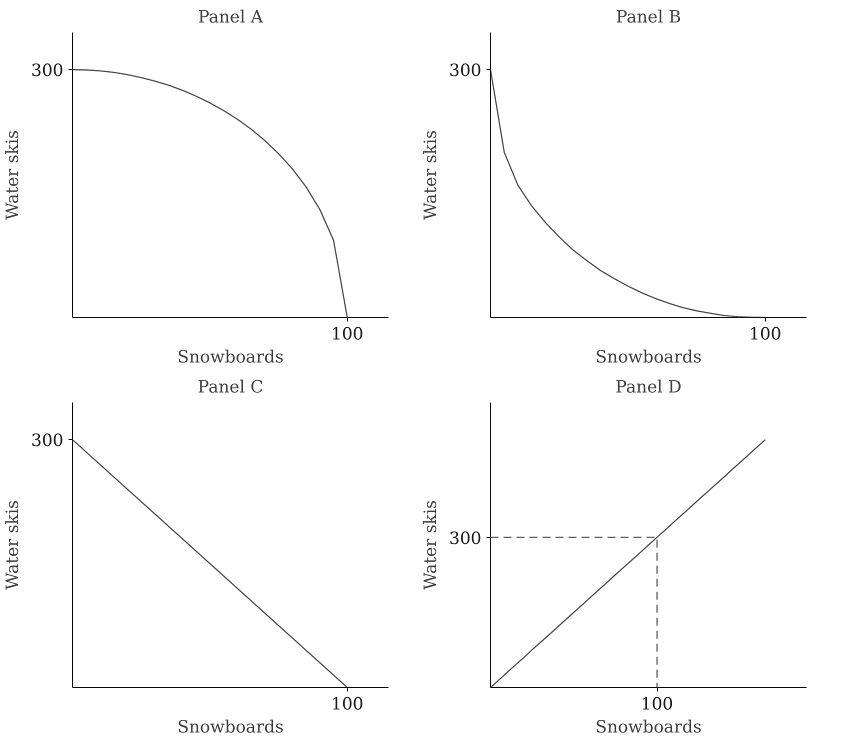 The image size is (846, 747). I want to click on chart-title: Panel C, so click(231, 388).